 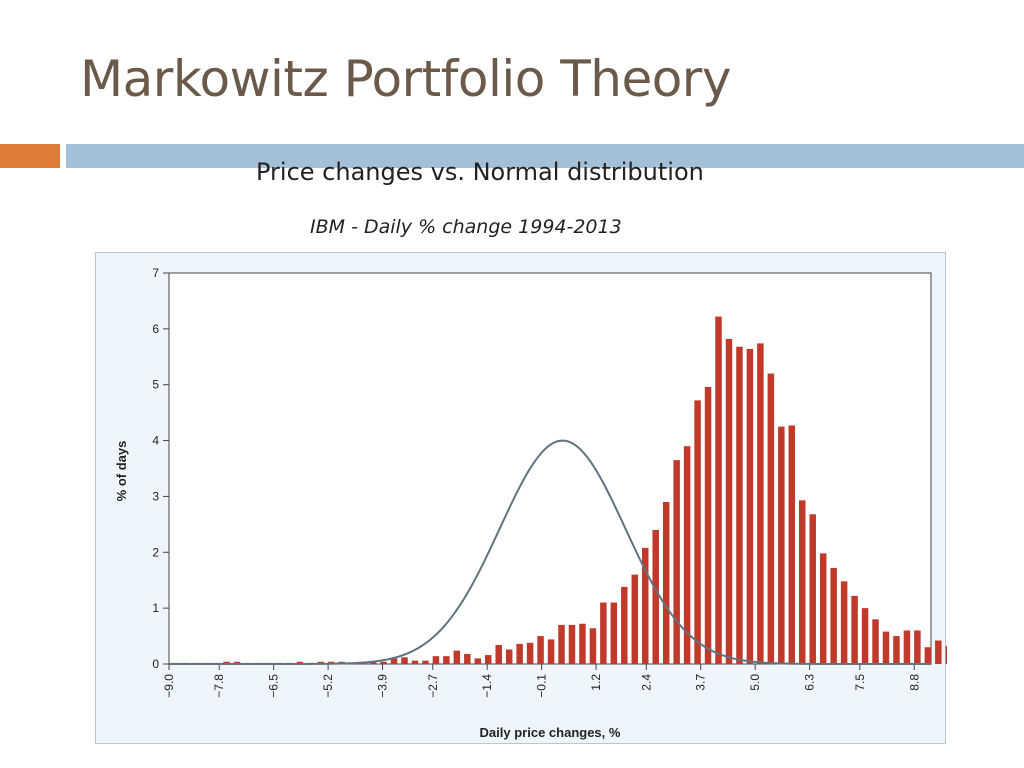 I want to click on x-tick-label: −9.0, so click(x=169, y=686).